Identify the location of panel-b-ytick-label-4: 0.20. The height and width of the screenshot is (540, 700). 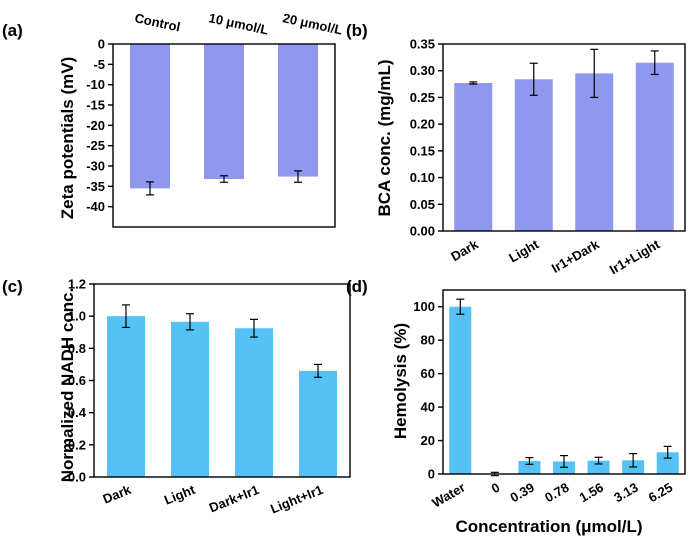
(422, 124).